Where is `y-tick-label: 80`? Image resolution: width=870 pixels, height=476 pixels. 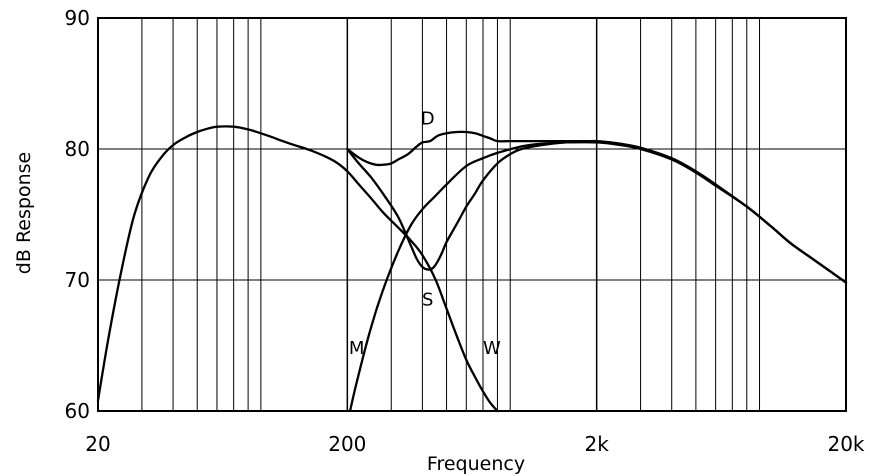
y-tick-label: 80 is located at coordinates (77, 149).